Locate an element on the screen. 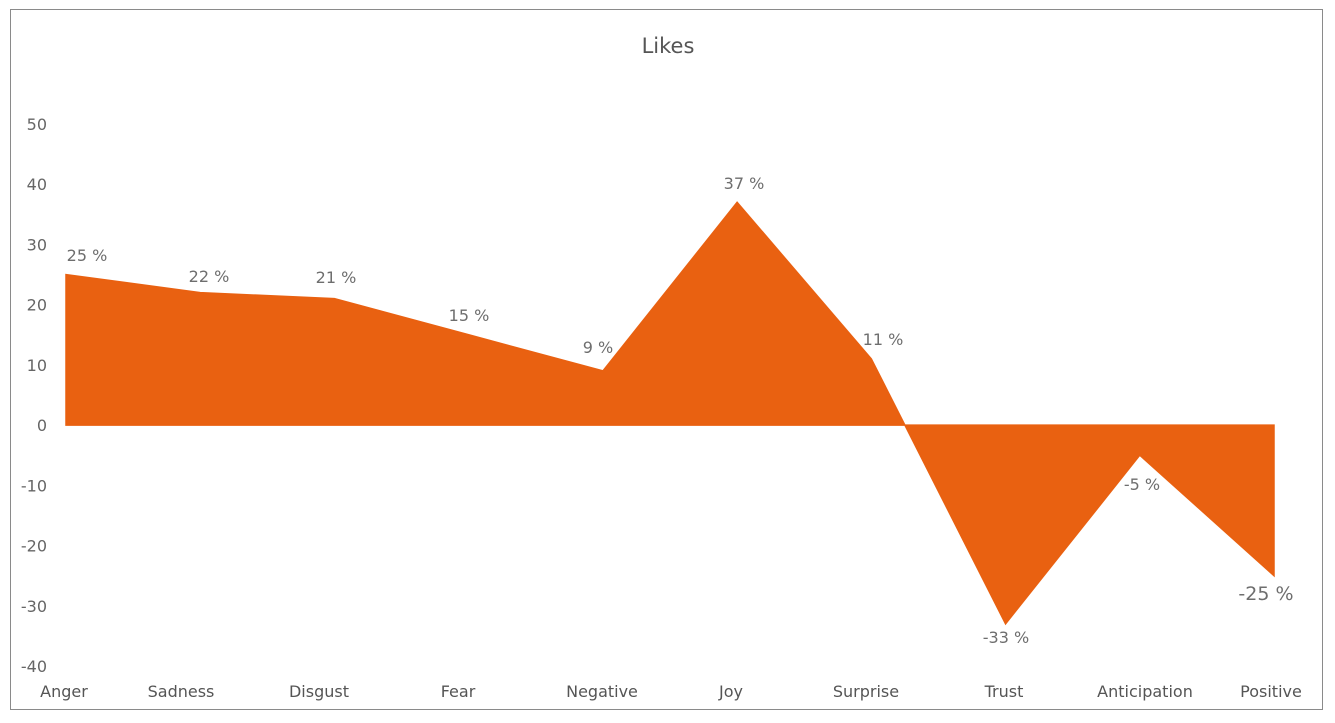  x-category-label: Surprise is located at coordinates (866, 691).